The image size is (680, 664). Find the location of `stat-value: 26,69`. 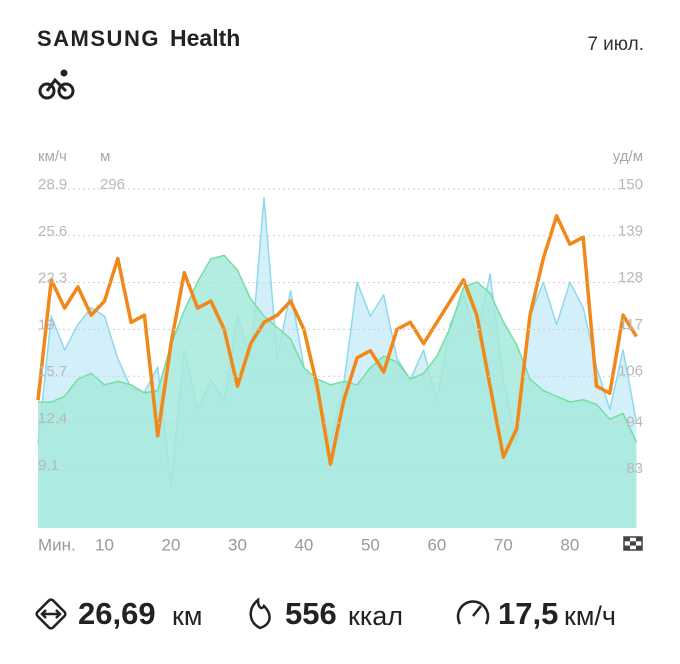

stat-value: 26,69 is located at coordinates (117, 613).